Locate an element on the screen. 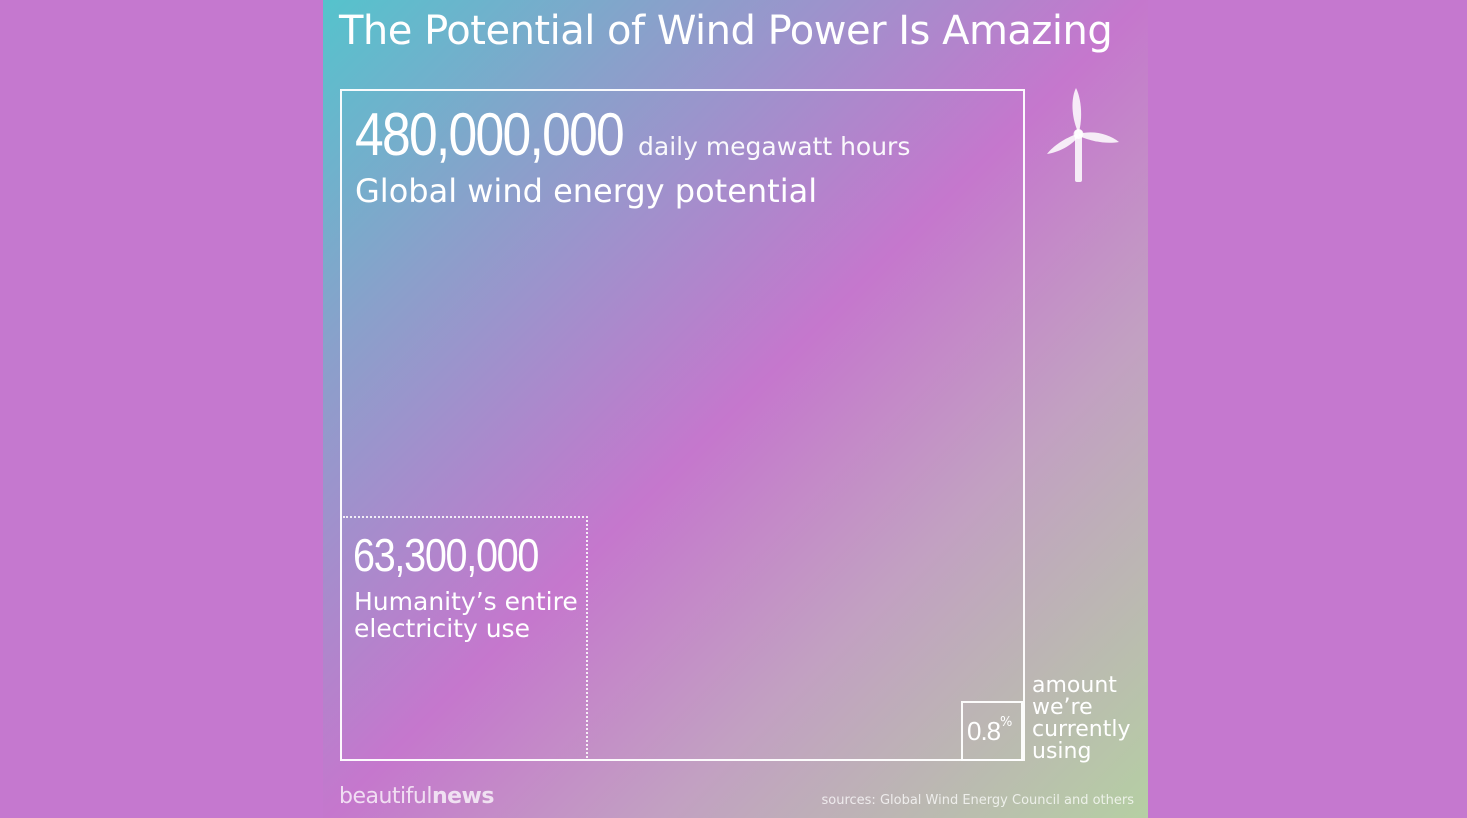 This screenshot has width=1467, height=818. potential-label: Global wind energy potential is located at coordinates (586, 191).